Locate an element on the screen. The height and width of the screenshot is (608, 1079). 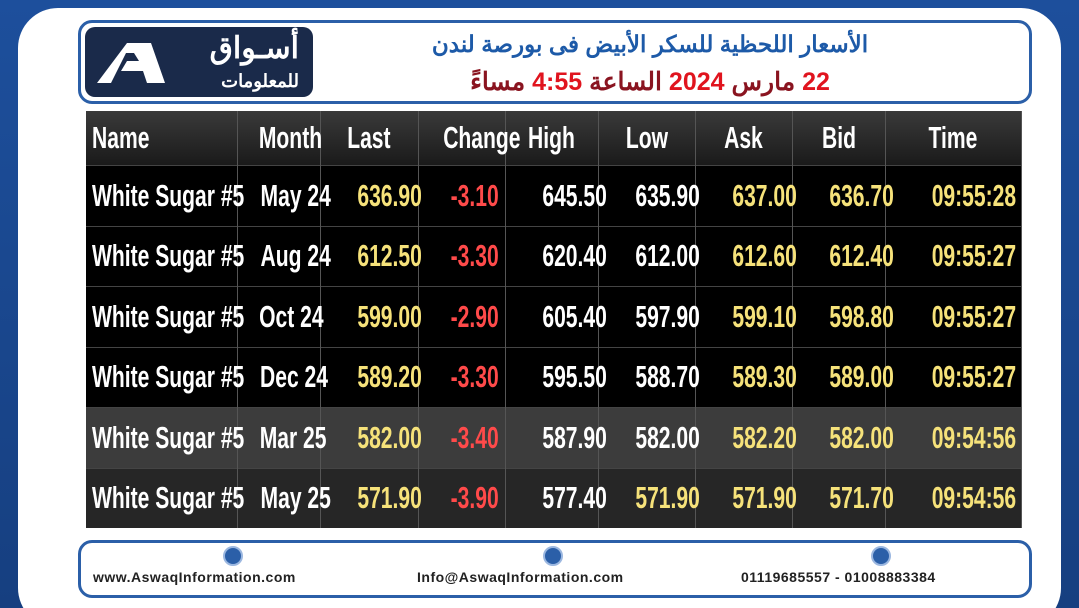
table-cell: 588.70 is located at coordinates (648, 377).